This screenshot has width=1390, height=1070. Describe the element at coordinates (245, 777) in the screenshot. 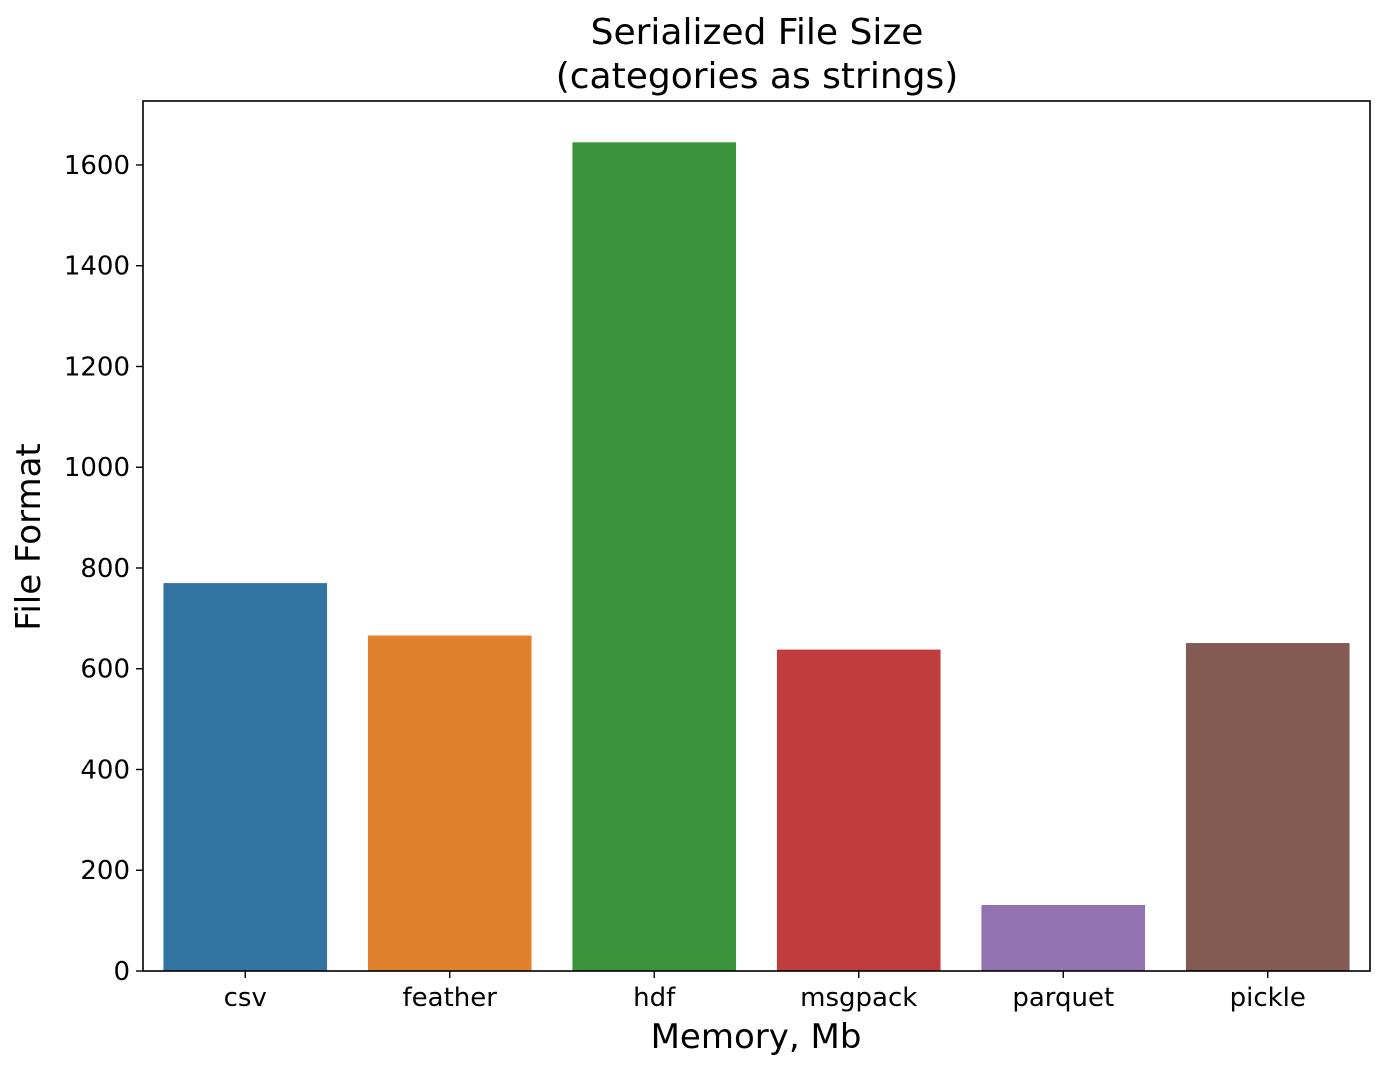

I see `bar-csv` at that location.